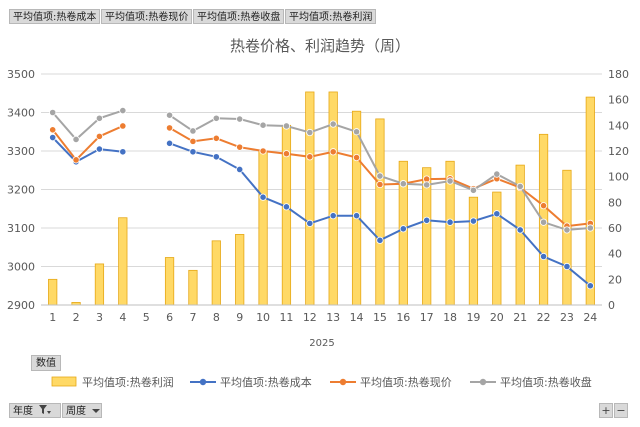 The image size is (640, 427). What do you see at coordinates (21, 151) in the screenshot?
I see `left-axis-tick-label: 3300` at bounding box center [21, 151].